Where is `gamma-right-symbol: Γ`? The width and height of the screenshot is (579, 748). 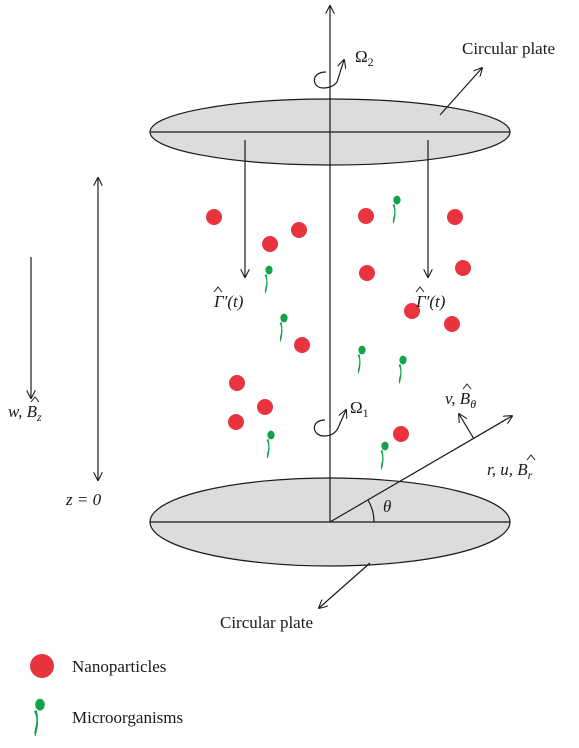
gamma-right-symbol: Γ is located at coordinates (421, 301).